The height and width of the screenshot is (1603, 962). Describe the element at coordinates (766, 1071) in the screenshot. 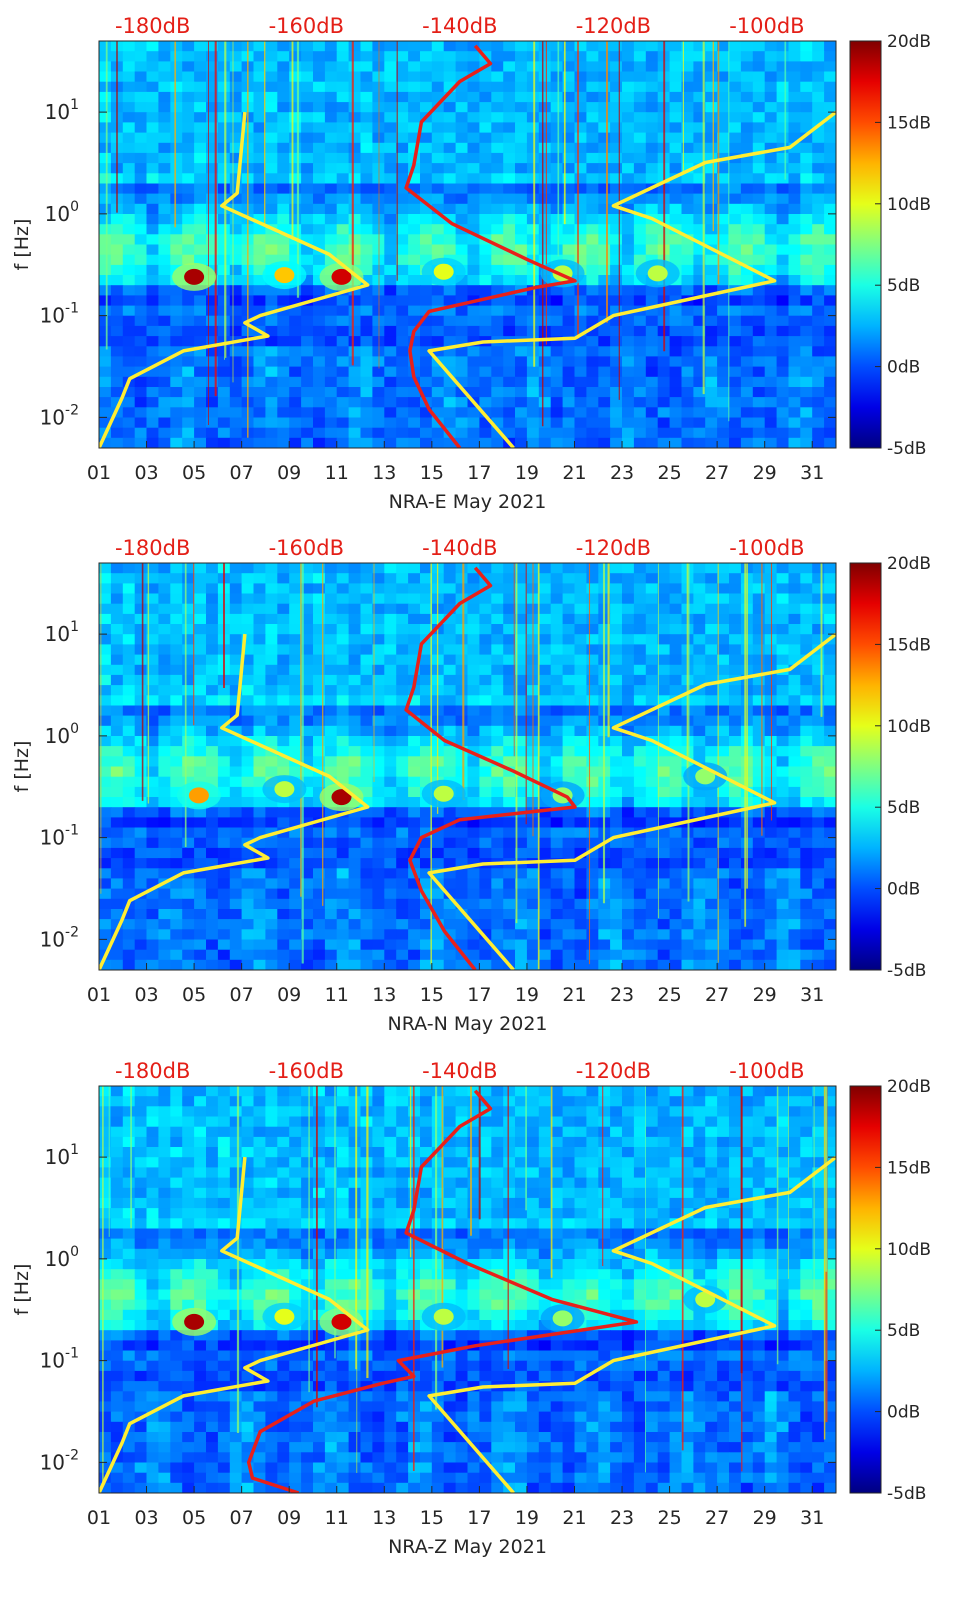

I see `top-axis-label: -100dB` at that location.